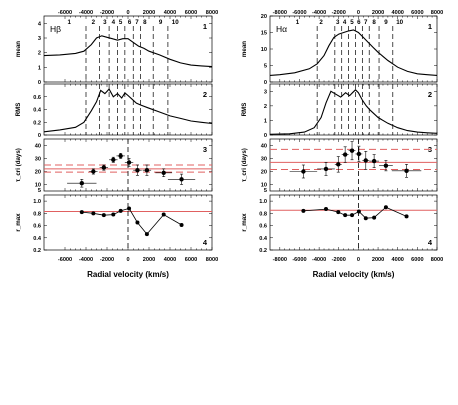 This screenshot has height=405, width=458. What do you see at coordinates (281, 29) in the screenshot?
I see `line-label: Hα` at bounding box center [281, 29].